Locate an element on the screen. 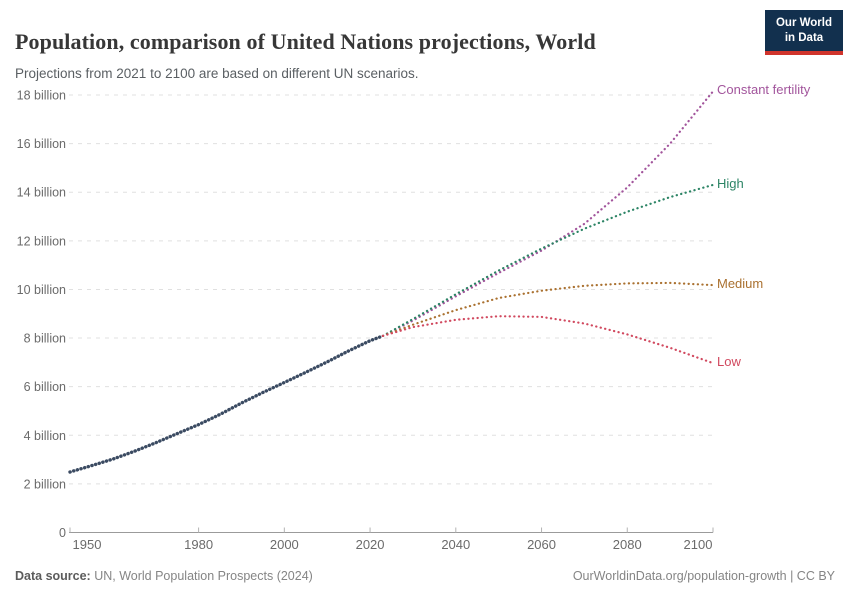  legend-label-constant-fertility: Constant fertility is located at coordinates (764, 89).